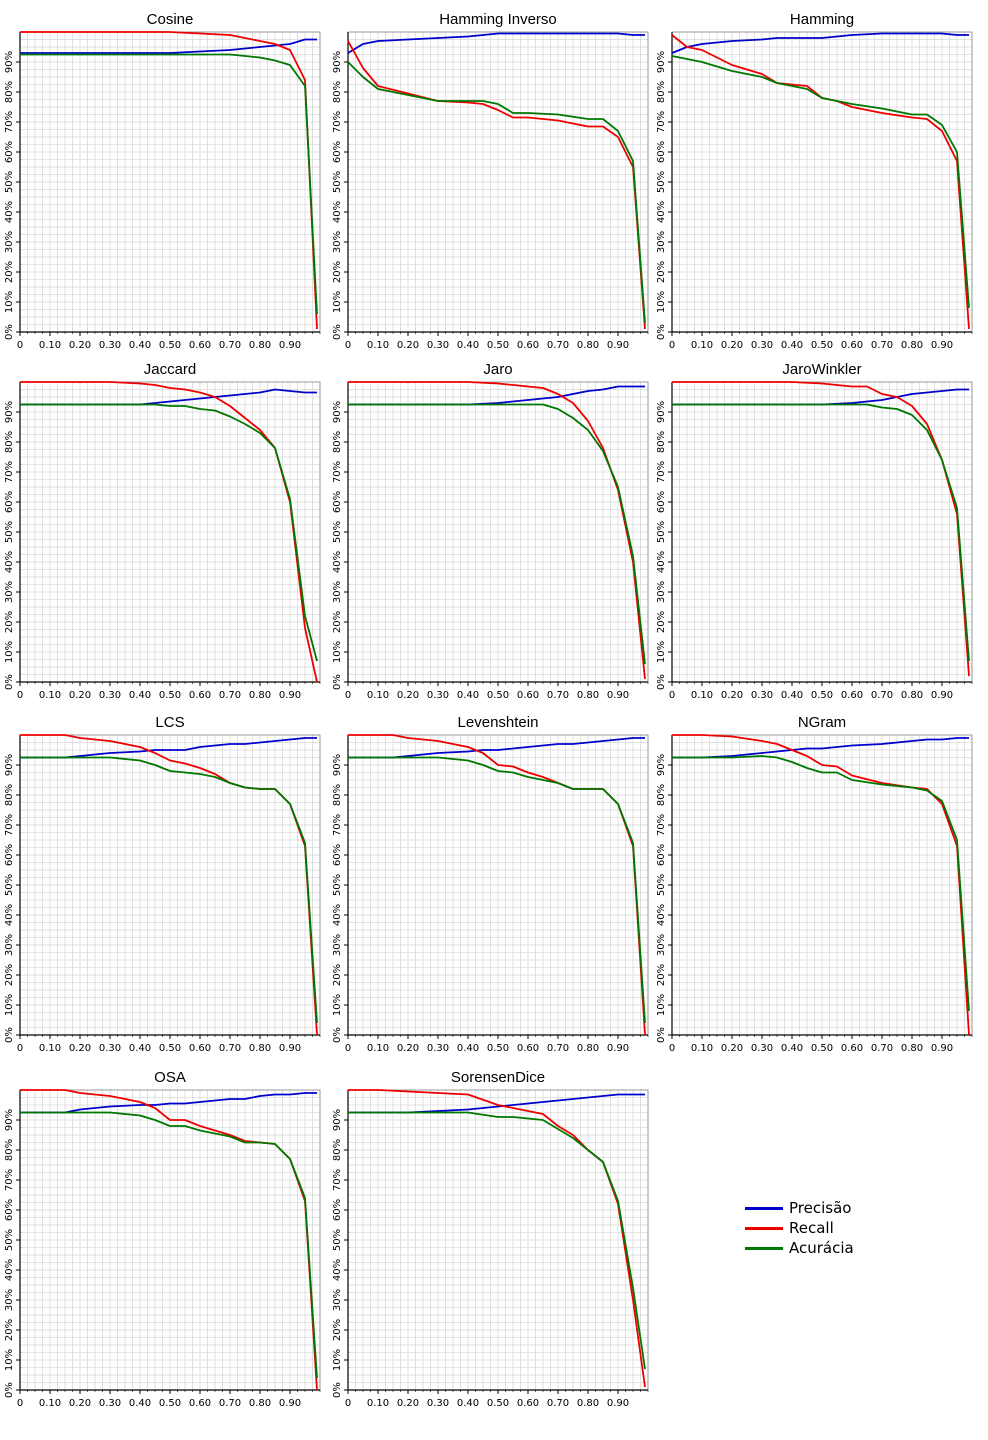 The width and height of the screenshot is (988, 1440). What do you see at coordinates (820, 1208) in the screenshot?
I see `legend-label-precisao: Precisão` at bounding box center [820, 1208].